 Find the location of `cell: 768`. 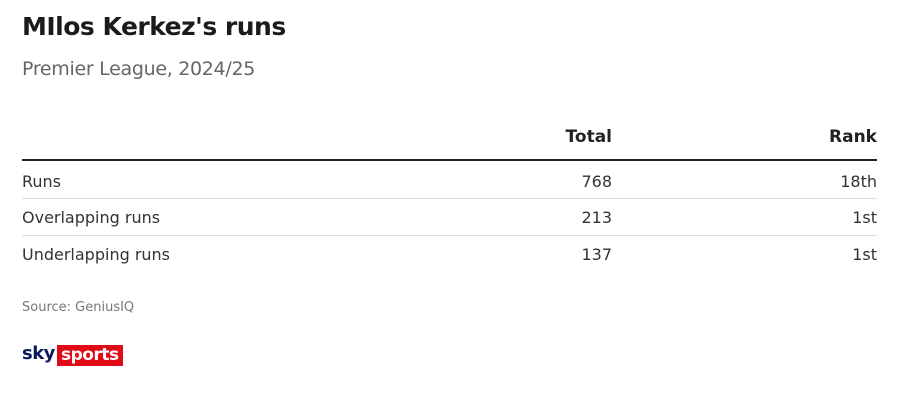

cell: 768 is located at coordinates (596, 181).